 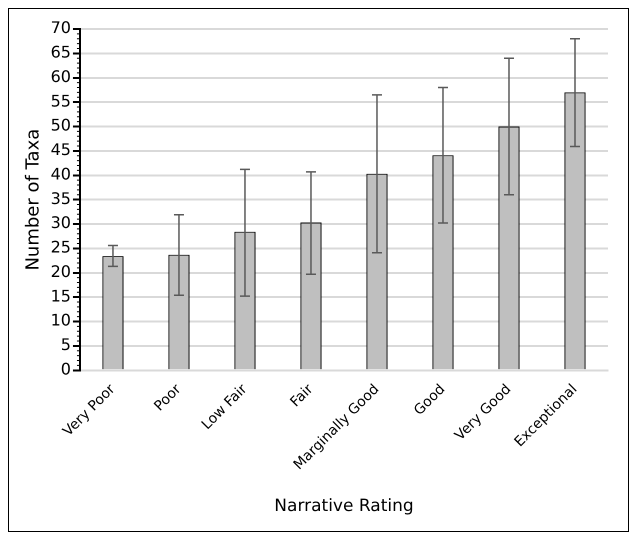 What do you see at coordinates (60, 320) in the screenshot?
I see `y-tick-label: 10` at bounding box center [60, 320].